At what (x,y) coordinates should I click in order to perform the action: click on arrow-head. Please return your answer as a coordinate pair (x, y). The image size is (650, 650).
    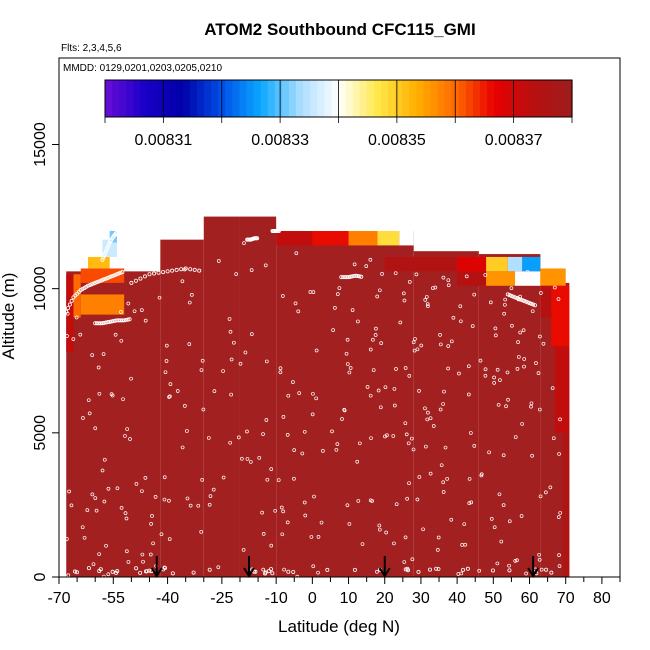
    Looking at the image, I should click on (249, 572).